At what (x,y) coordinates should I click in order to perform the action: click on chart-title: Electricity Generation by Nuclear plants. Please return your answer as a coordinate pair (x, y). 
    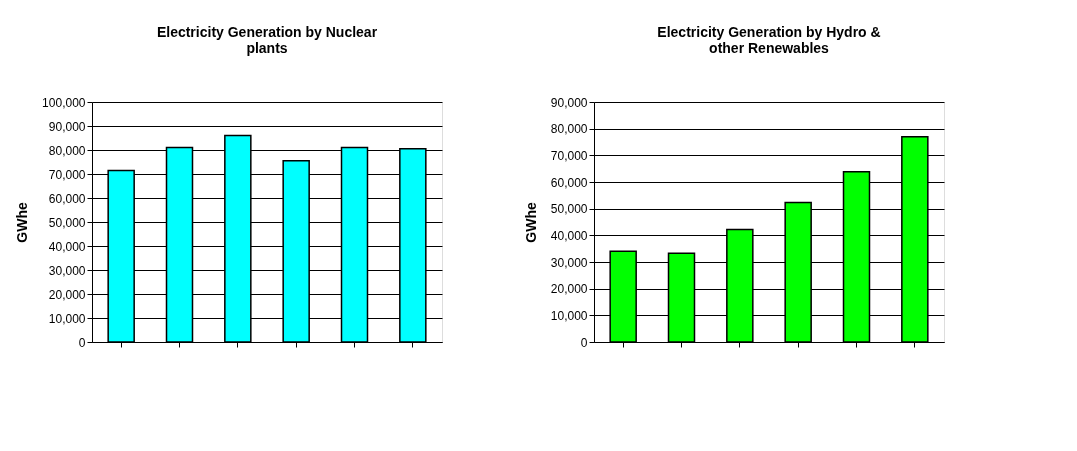
    Looking at the image, I should click on (267, 40).